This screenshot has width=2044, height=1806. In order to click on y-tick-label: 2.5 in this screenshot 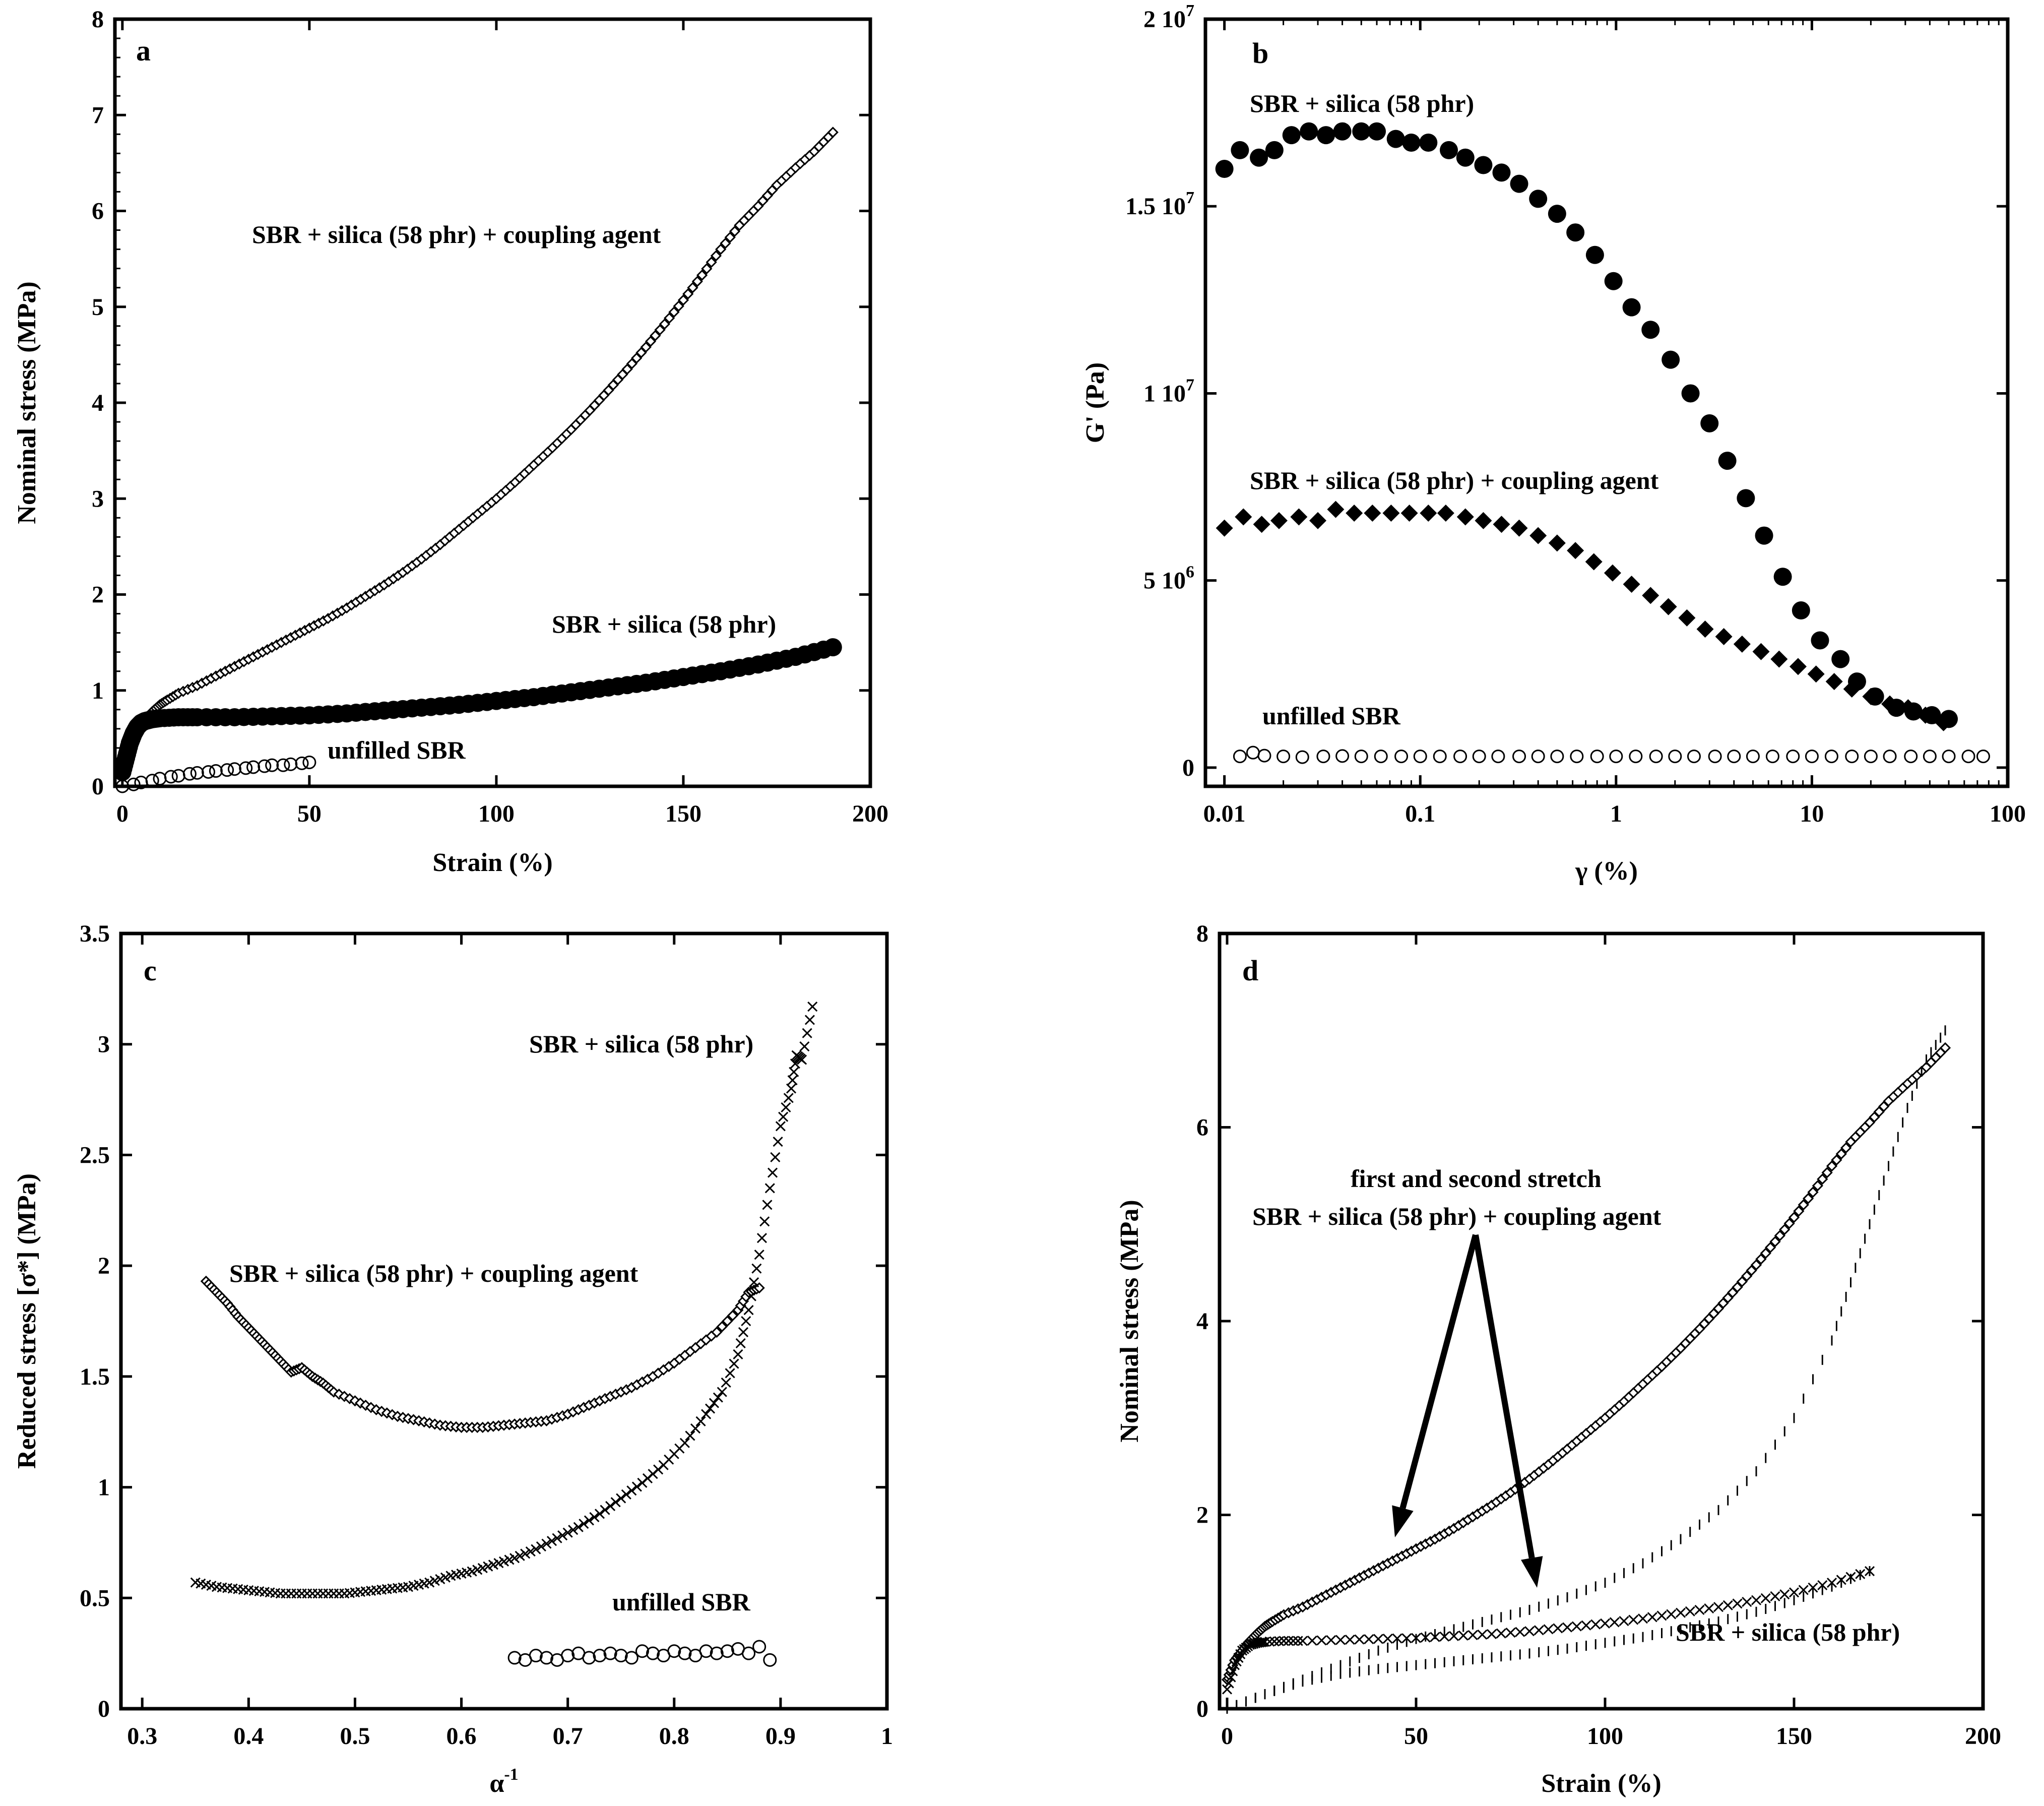, I will do `click(95, 1155)`.